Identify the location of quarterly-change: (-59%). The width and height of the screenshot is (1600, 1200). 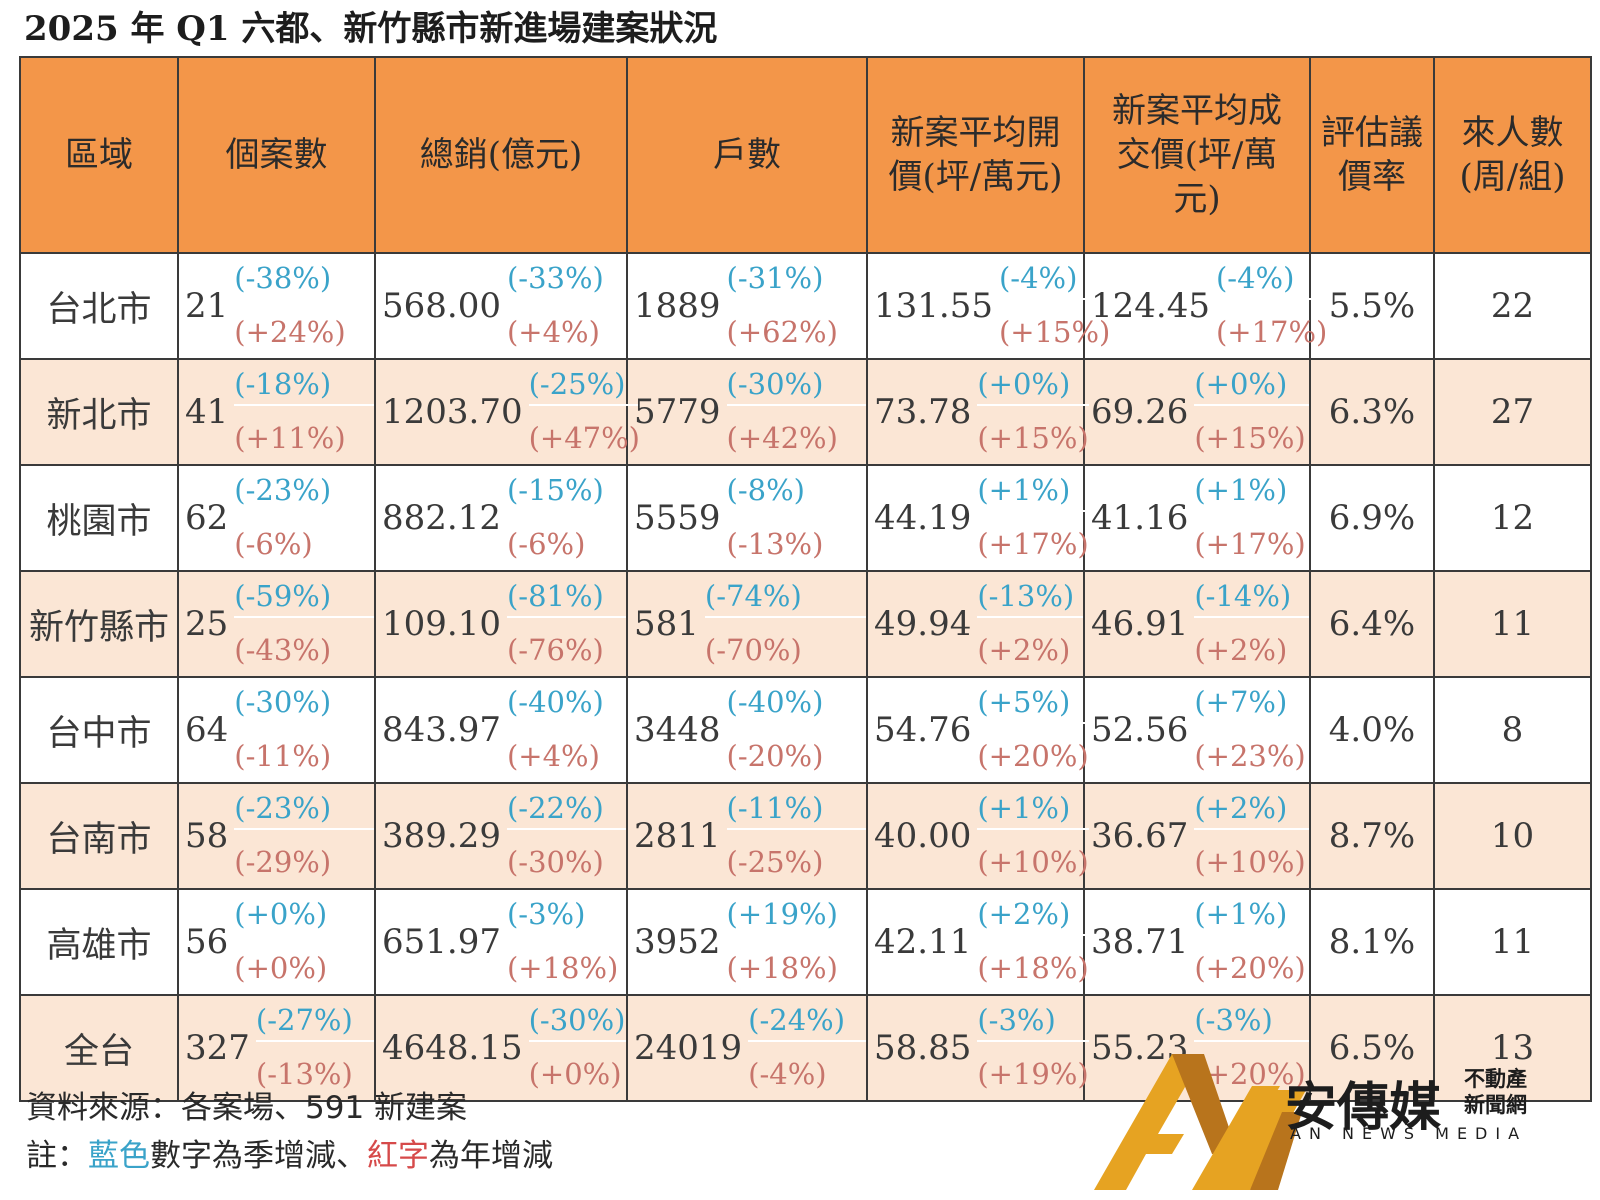
(304, 598).